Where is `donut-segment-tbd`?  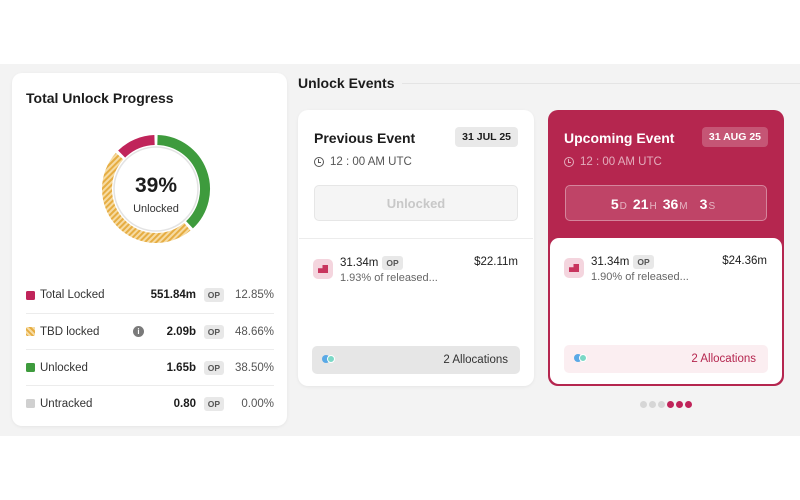 donut-segment-tbd is located at coordinates (146, 197).